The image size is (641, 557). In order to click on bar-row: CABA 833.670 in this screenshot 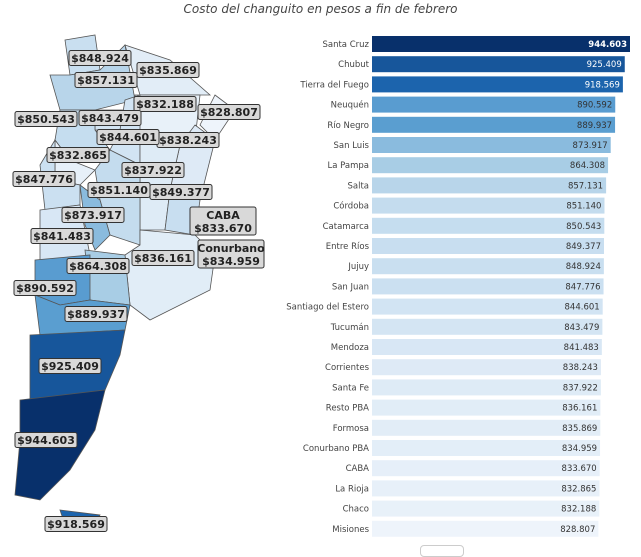, I will do `click(473, 468)`.